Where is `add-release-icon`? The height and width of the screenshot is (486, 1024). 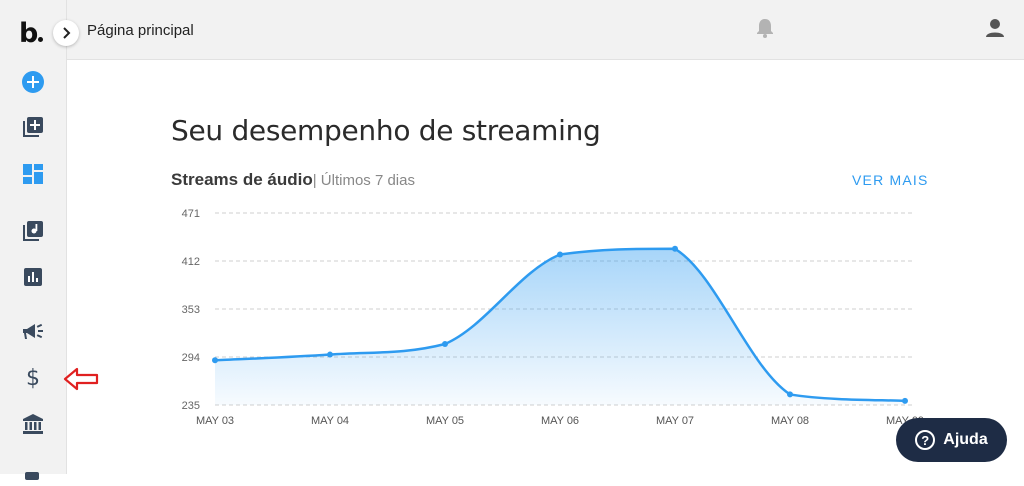
add-release-icon is located at coordinates (33, 127).